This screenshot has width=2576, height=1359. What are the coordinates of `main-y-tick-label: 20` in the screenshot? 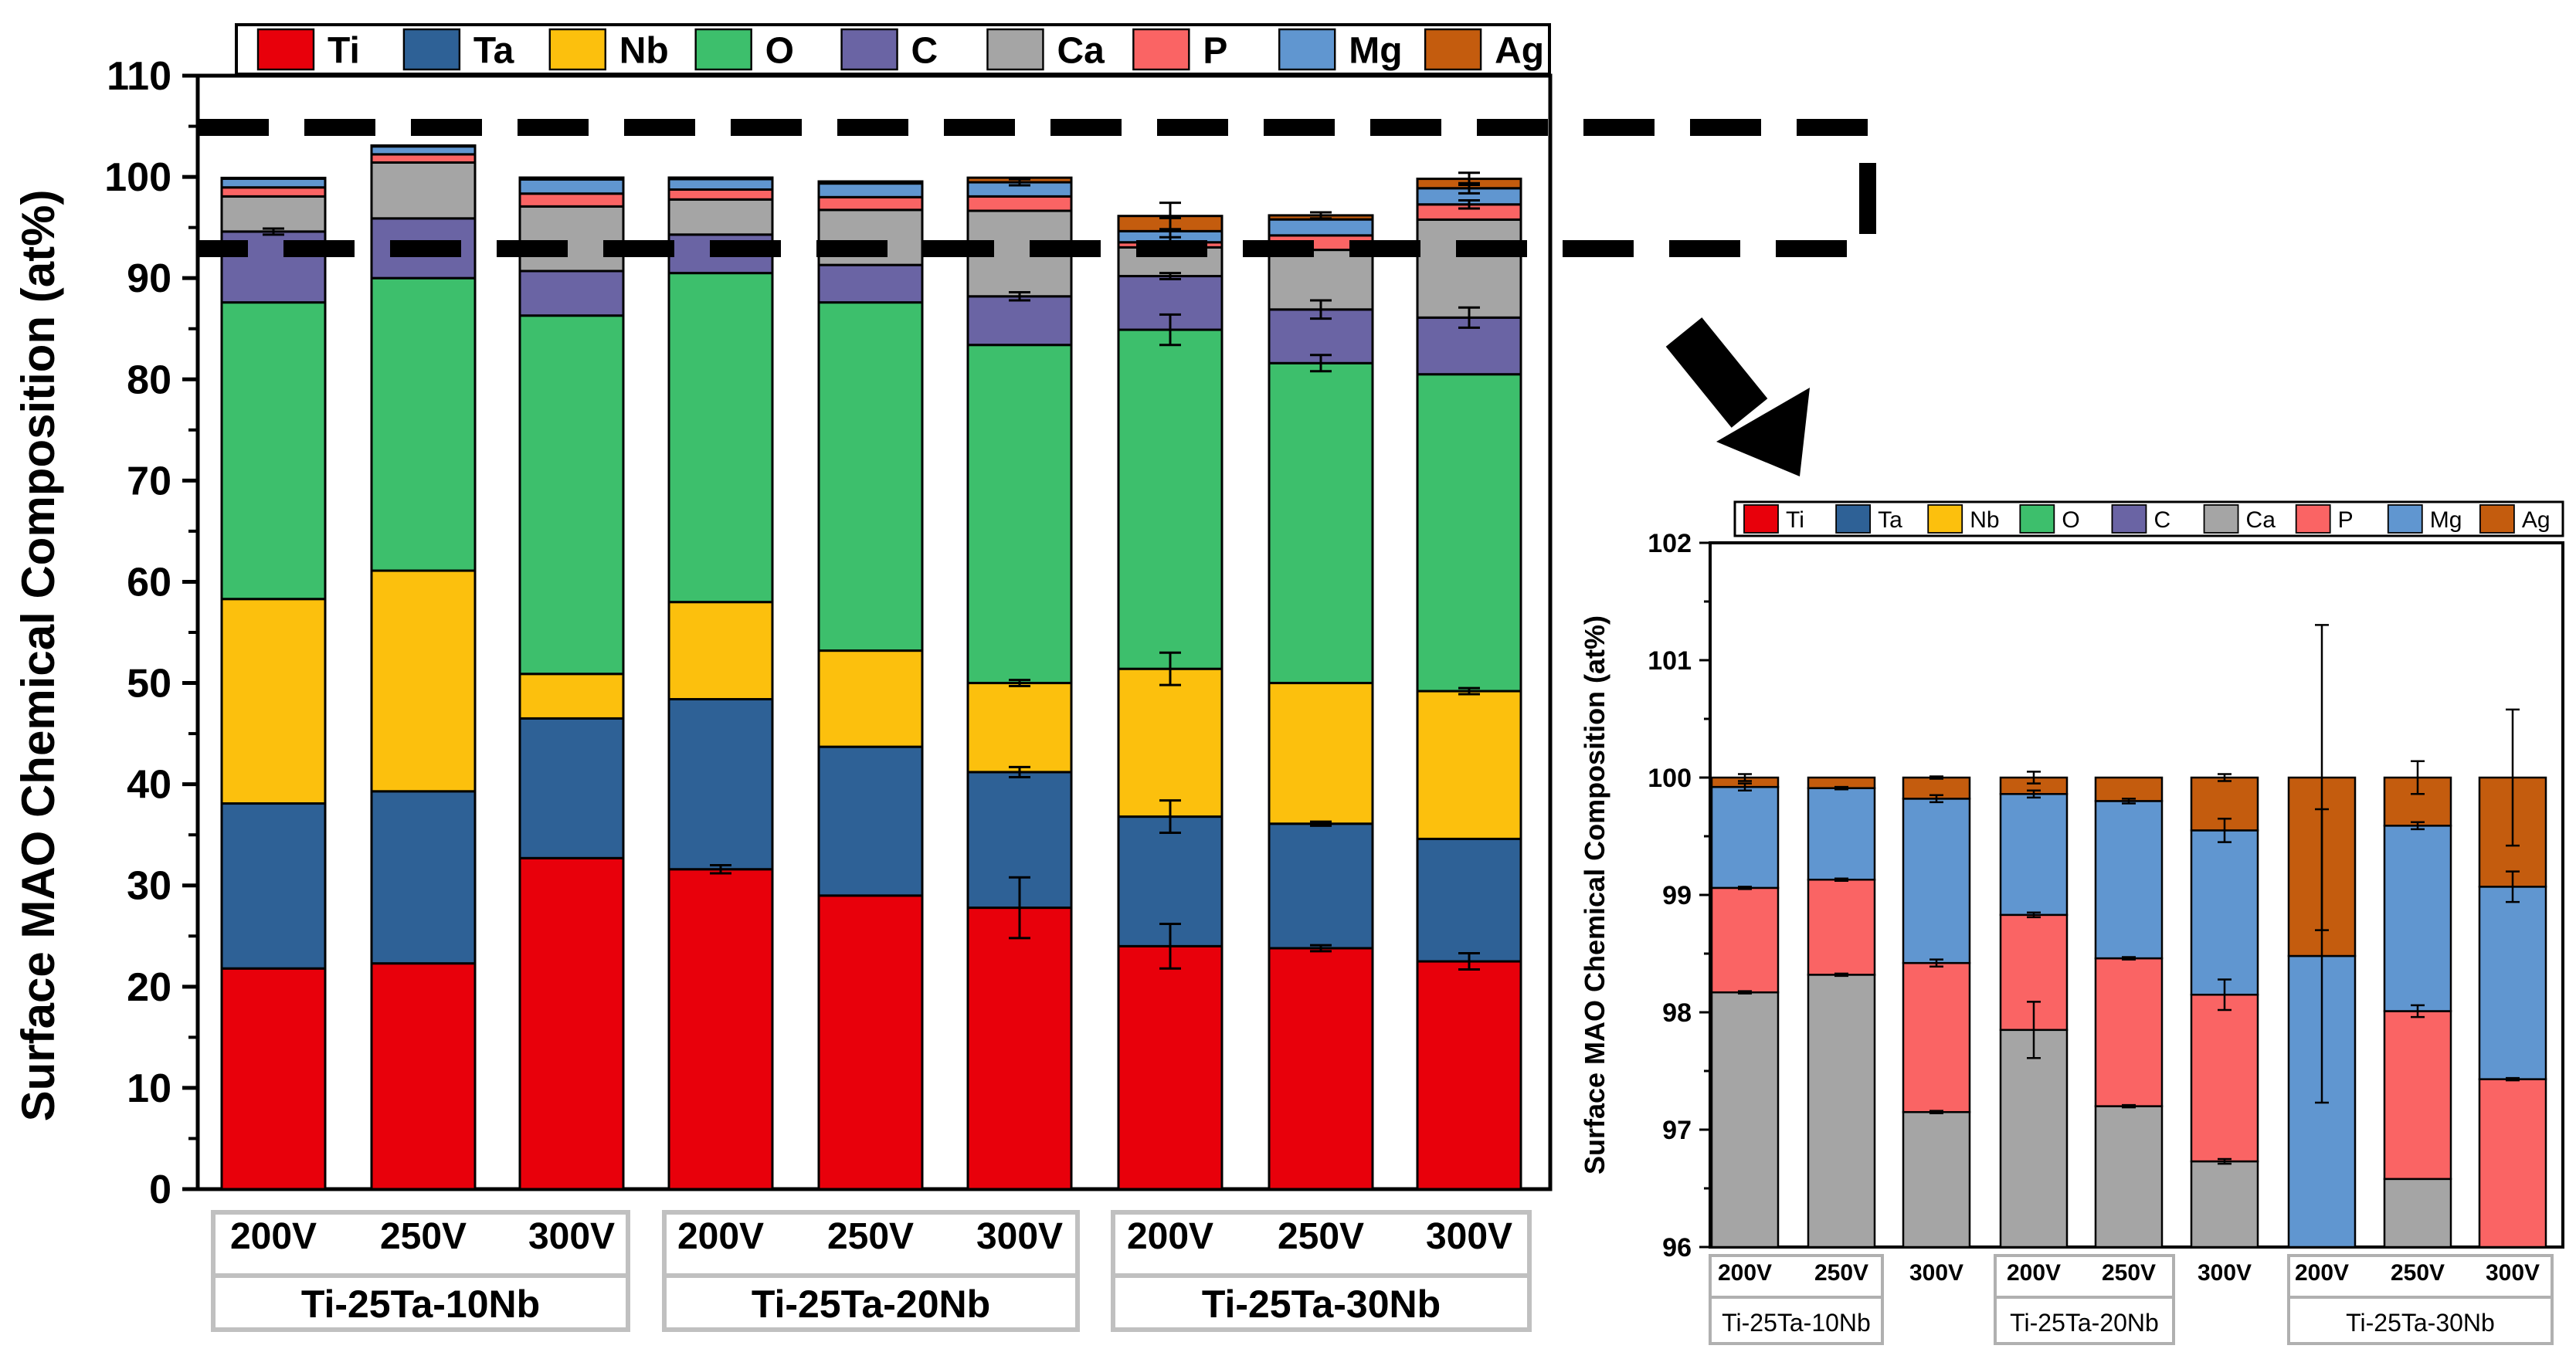 It's located at (149, 988).